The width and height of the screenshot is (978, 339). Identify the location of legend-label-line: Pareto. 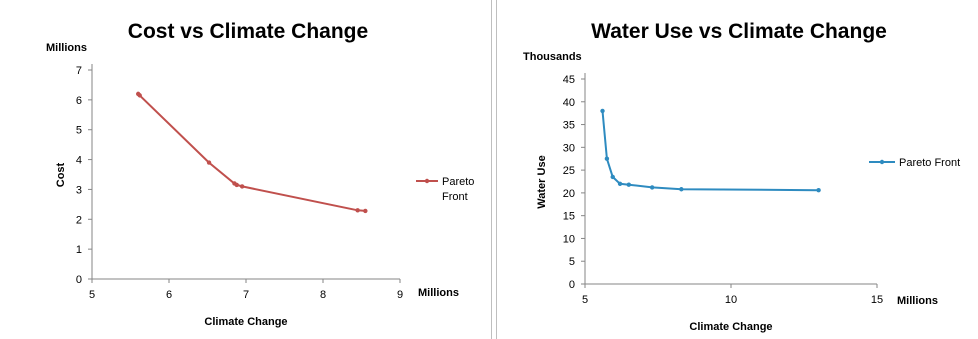
(458, 182).